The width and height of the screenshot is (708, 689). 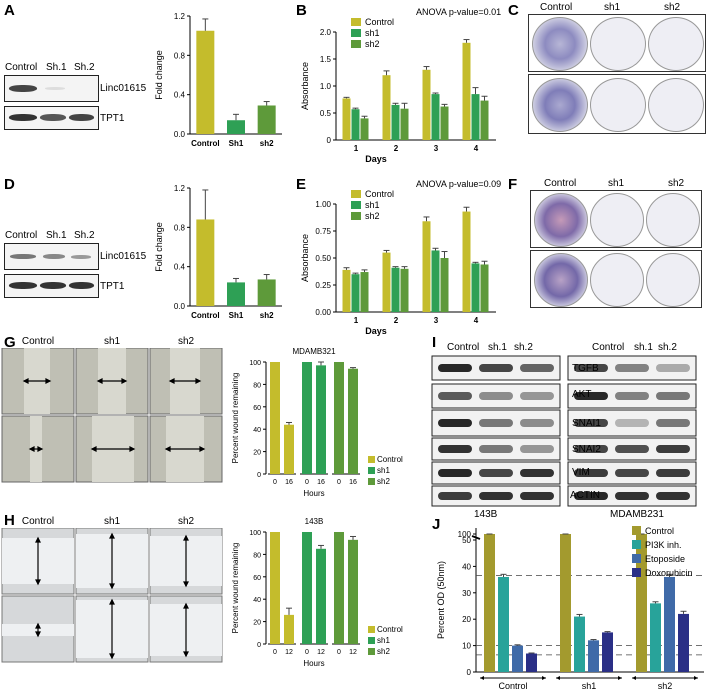 I want to click on panel-label-b: B, so click(x=301, y=10).